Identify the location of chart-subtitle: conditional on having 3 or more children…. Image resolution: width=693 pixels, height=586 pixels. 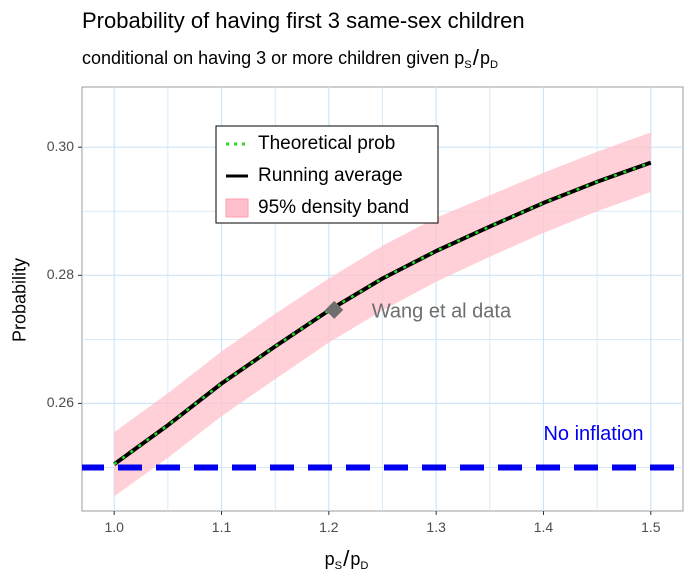
(290, 58).